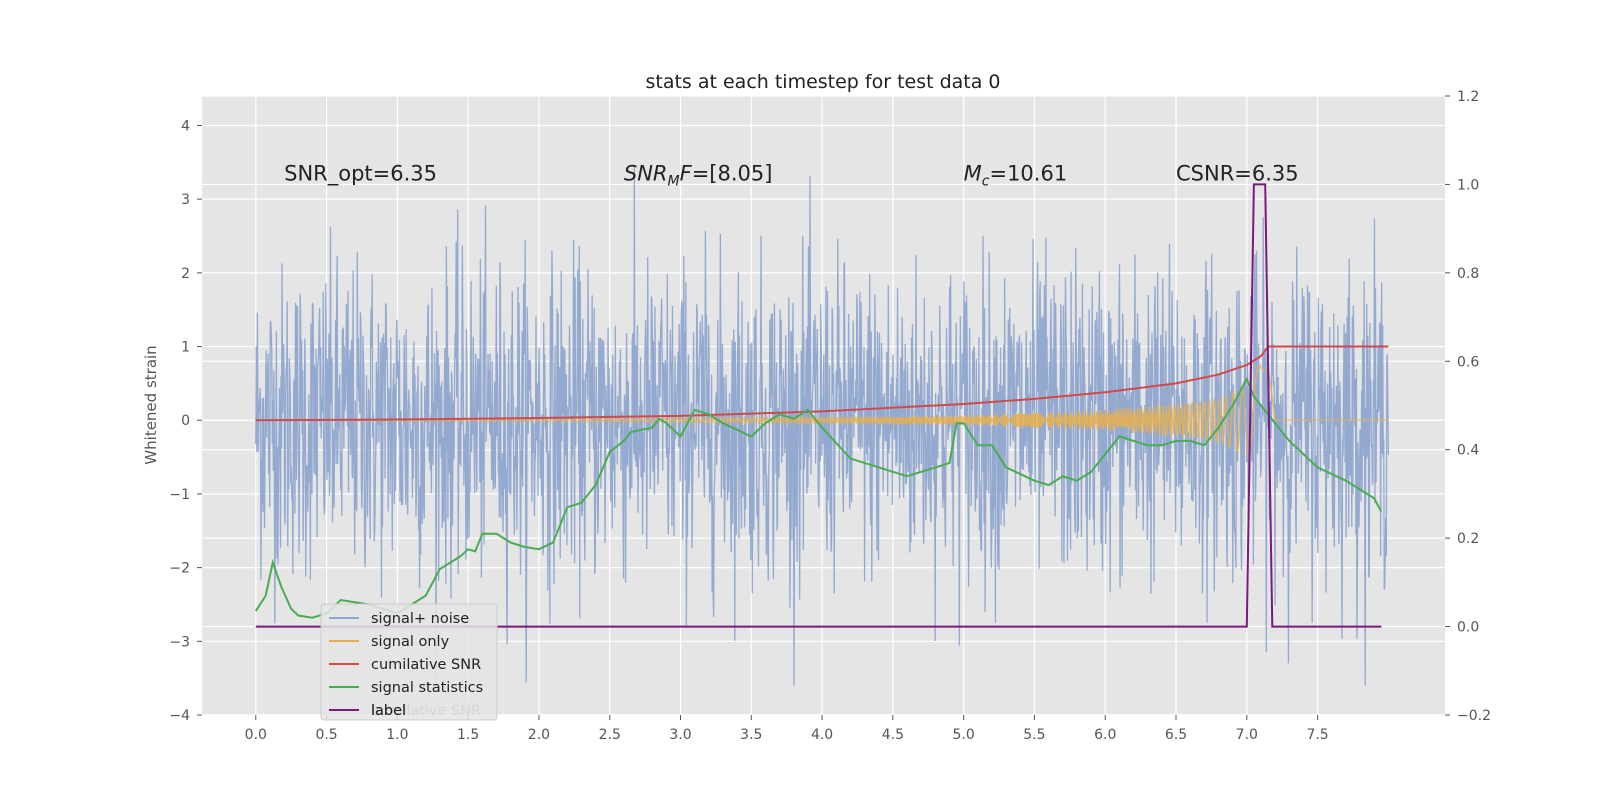  I want to click on x-tick-label: 7.0, so click(1247, 735).